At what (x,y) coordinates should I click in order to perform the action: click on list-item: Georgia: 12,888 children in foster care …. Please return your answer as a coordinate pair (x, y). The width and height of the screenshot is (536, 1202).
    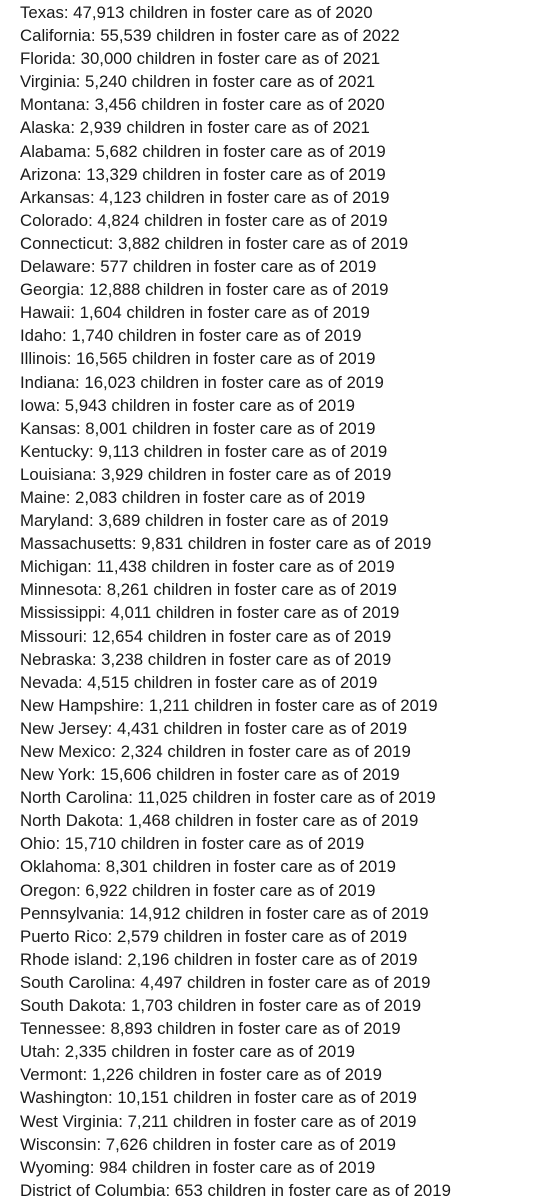
    Looking at the image, I should click on (204, 290).